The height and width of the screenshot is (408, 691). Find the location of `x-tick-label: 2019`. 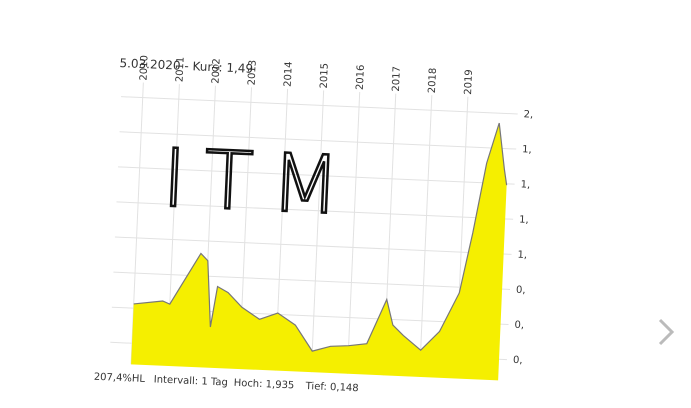

x-tick-label: 2019 is located at coordinates (469, 82).